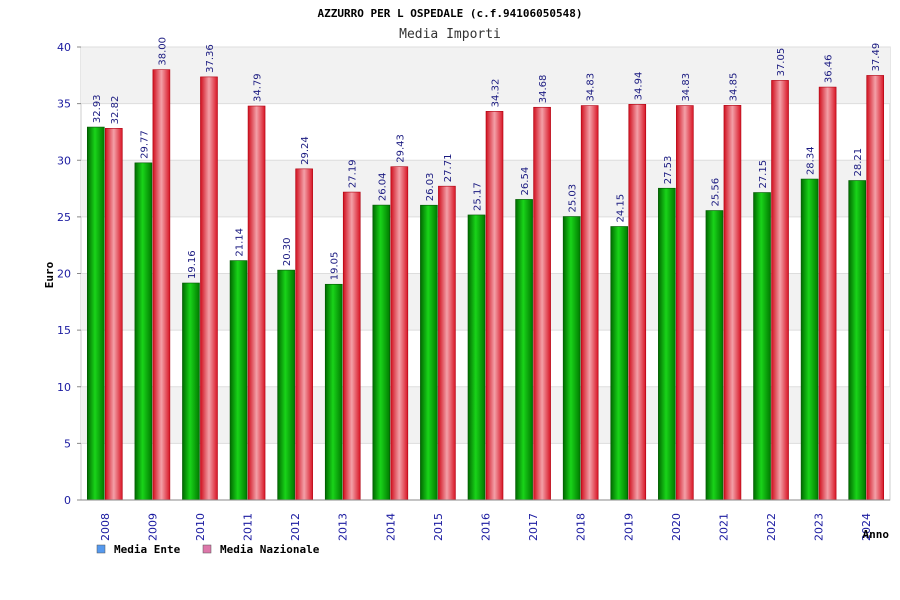  Describe the element at coordinates (270, 549) in the screenshot. I see `legend-label-media-nazionale: Media Nazionale` at that location.